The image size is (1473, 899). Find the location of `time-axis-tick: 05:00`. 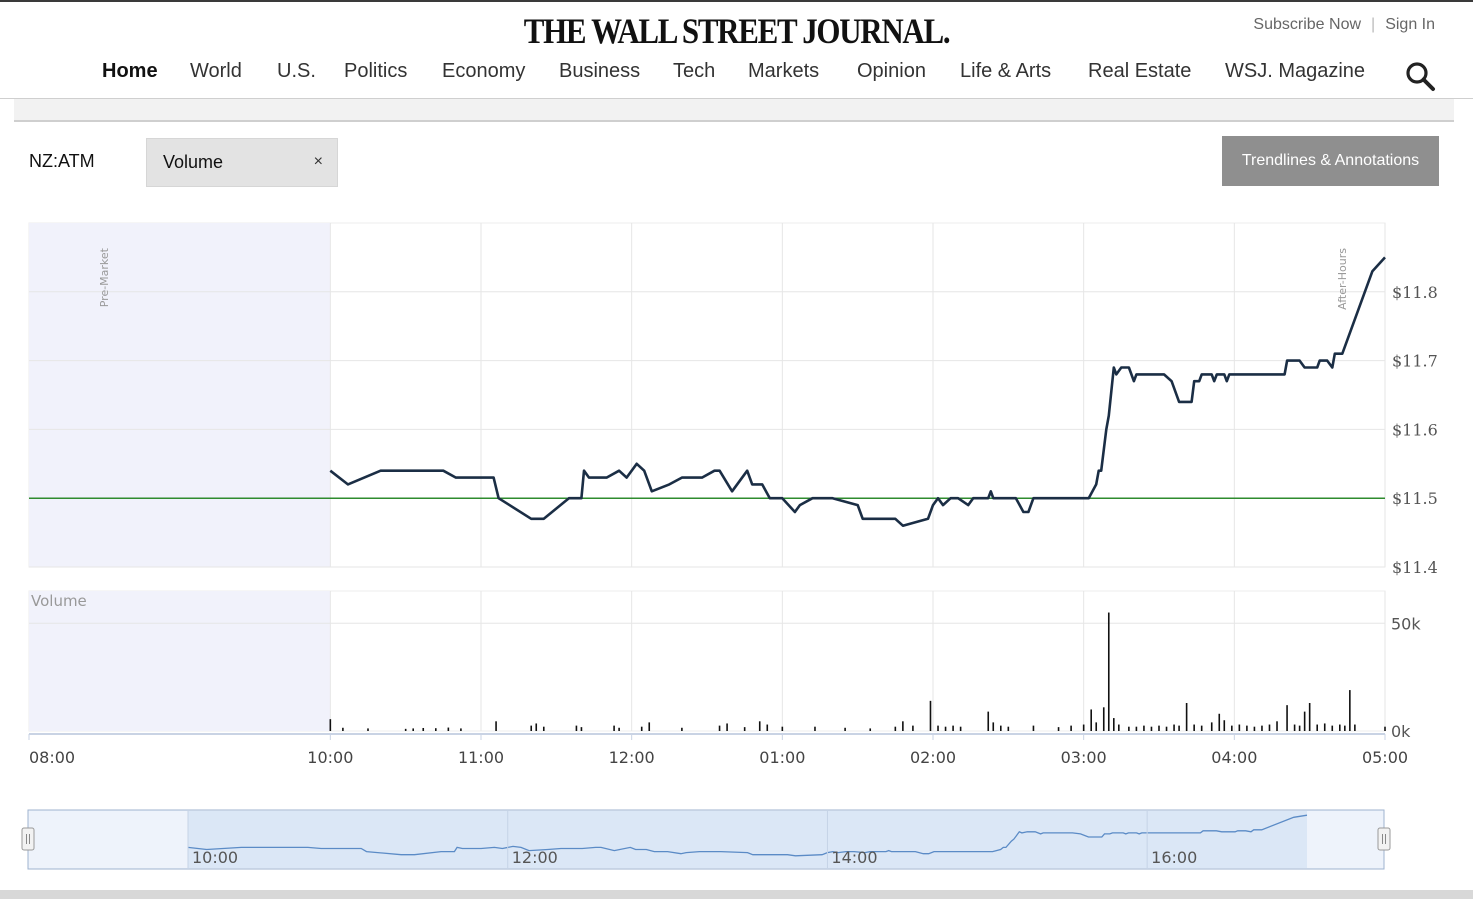

time-axis-tick: 05:00 is located at coordinates (1385, 757).